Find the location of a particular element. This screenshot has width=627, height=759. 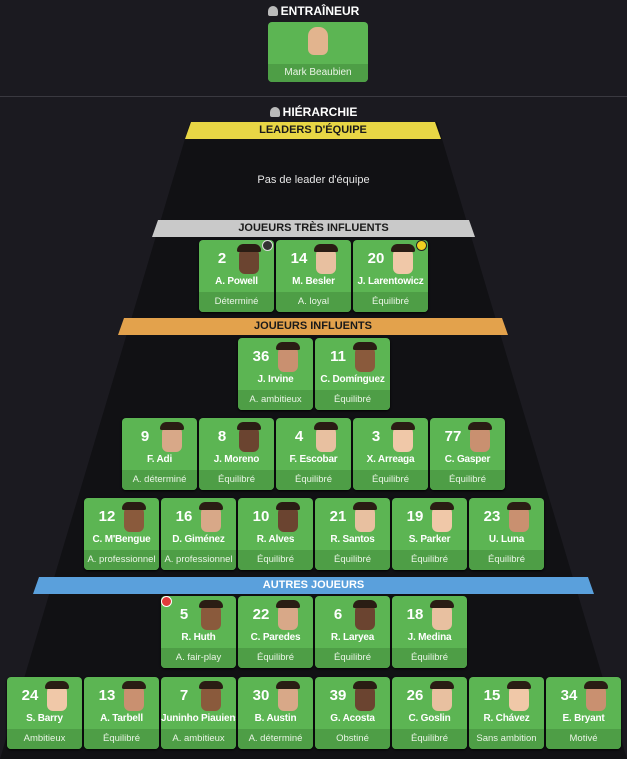

player-name: J. Larentowicz is located at coordinates (390, 281).